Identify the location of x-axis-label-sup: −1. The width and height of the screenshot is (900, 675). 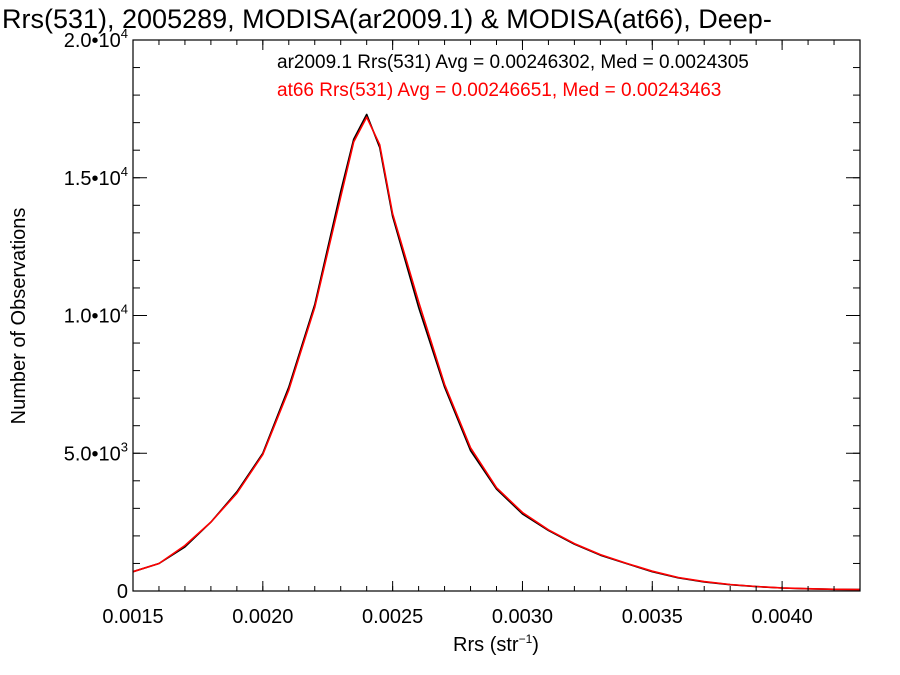
(526, 639).